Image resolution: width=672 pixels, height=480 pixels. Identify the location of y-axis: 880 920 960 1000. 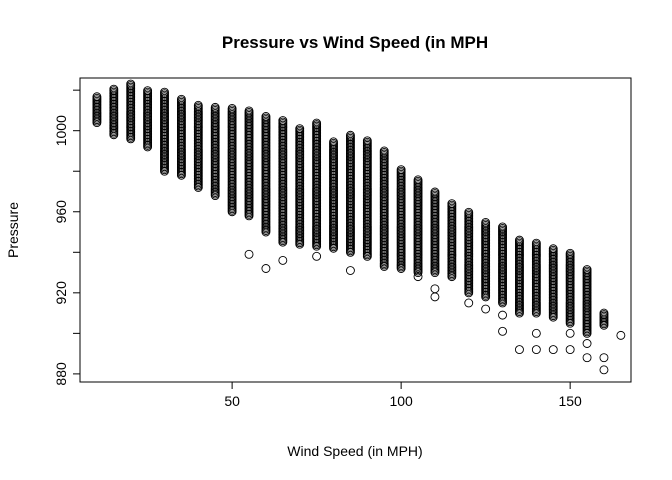
(66, 237).